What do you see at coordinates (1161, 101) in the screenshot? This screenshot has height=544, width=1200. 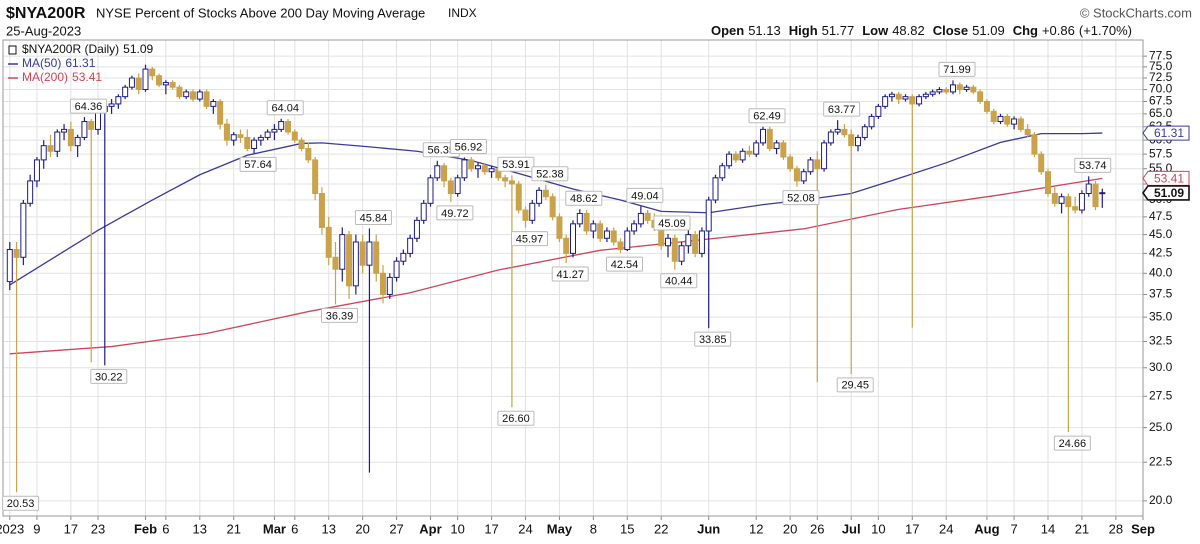 I see `y-tick-label: 67.5` at bounding box center [1161, 101].